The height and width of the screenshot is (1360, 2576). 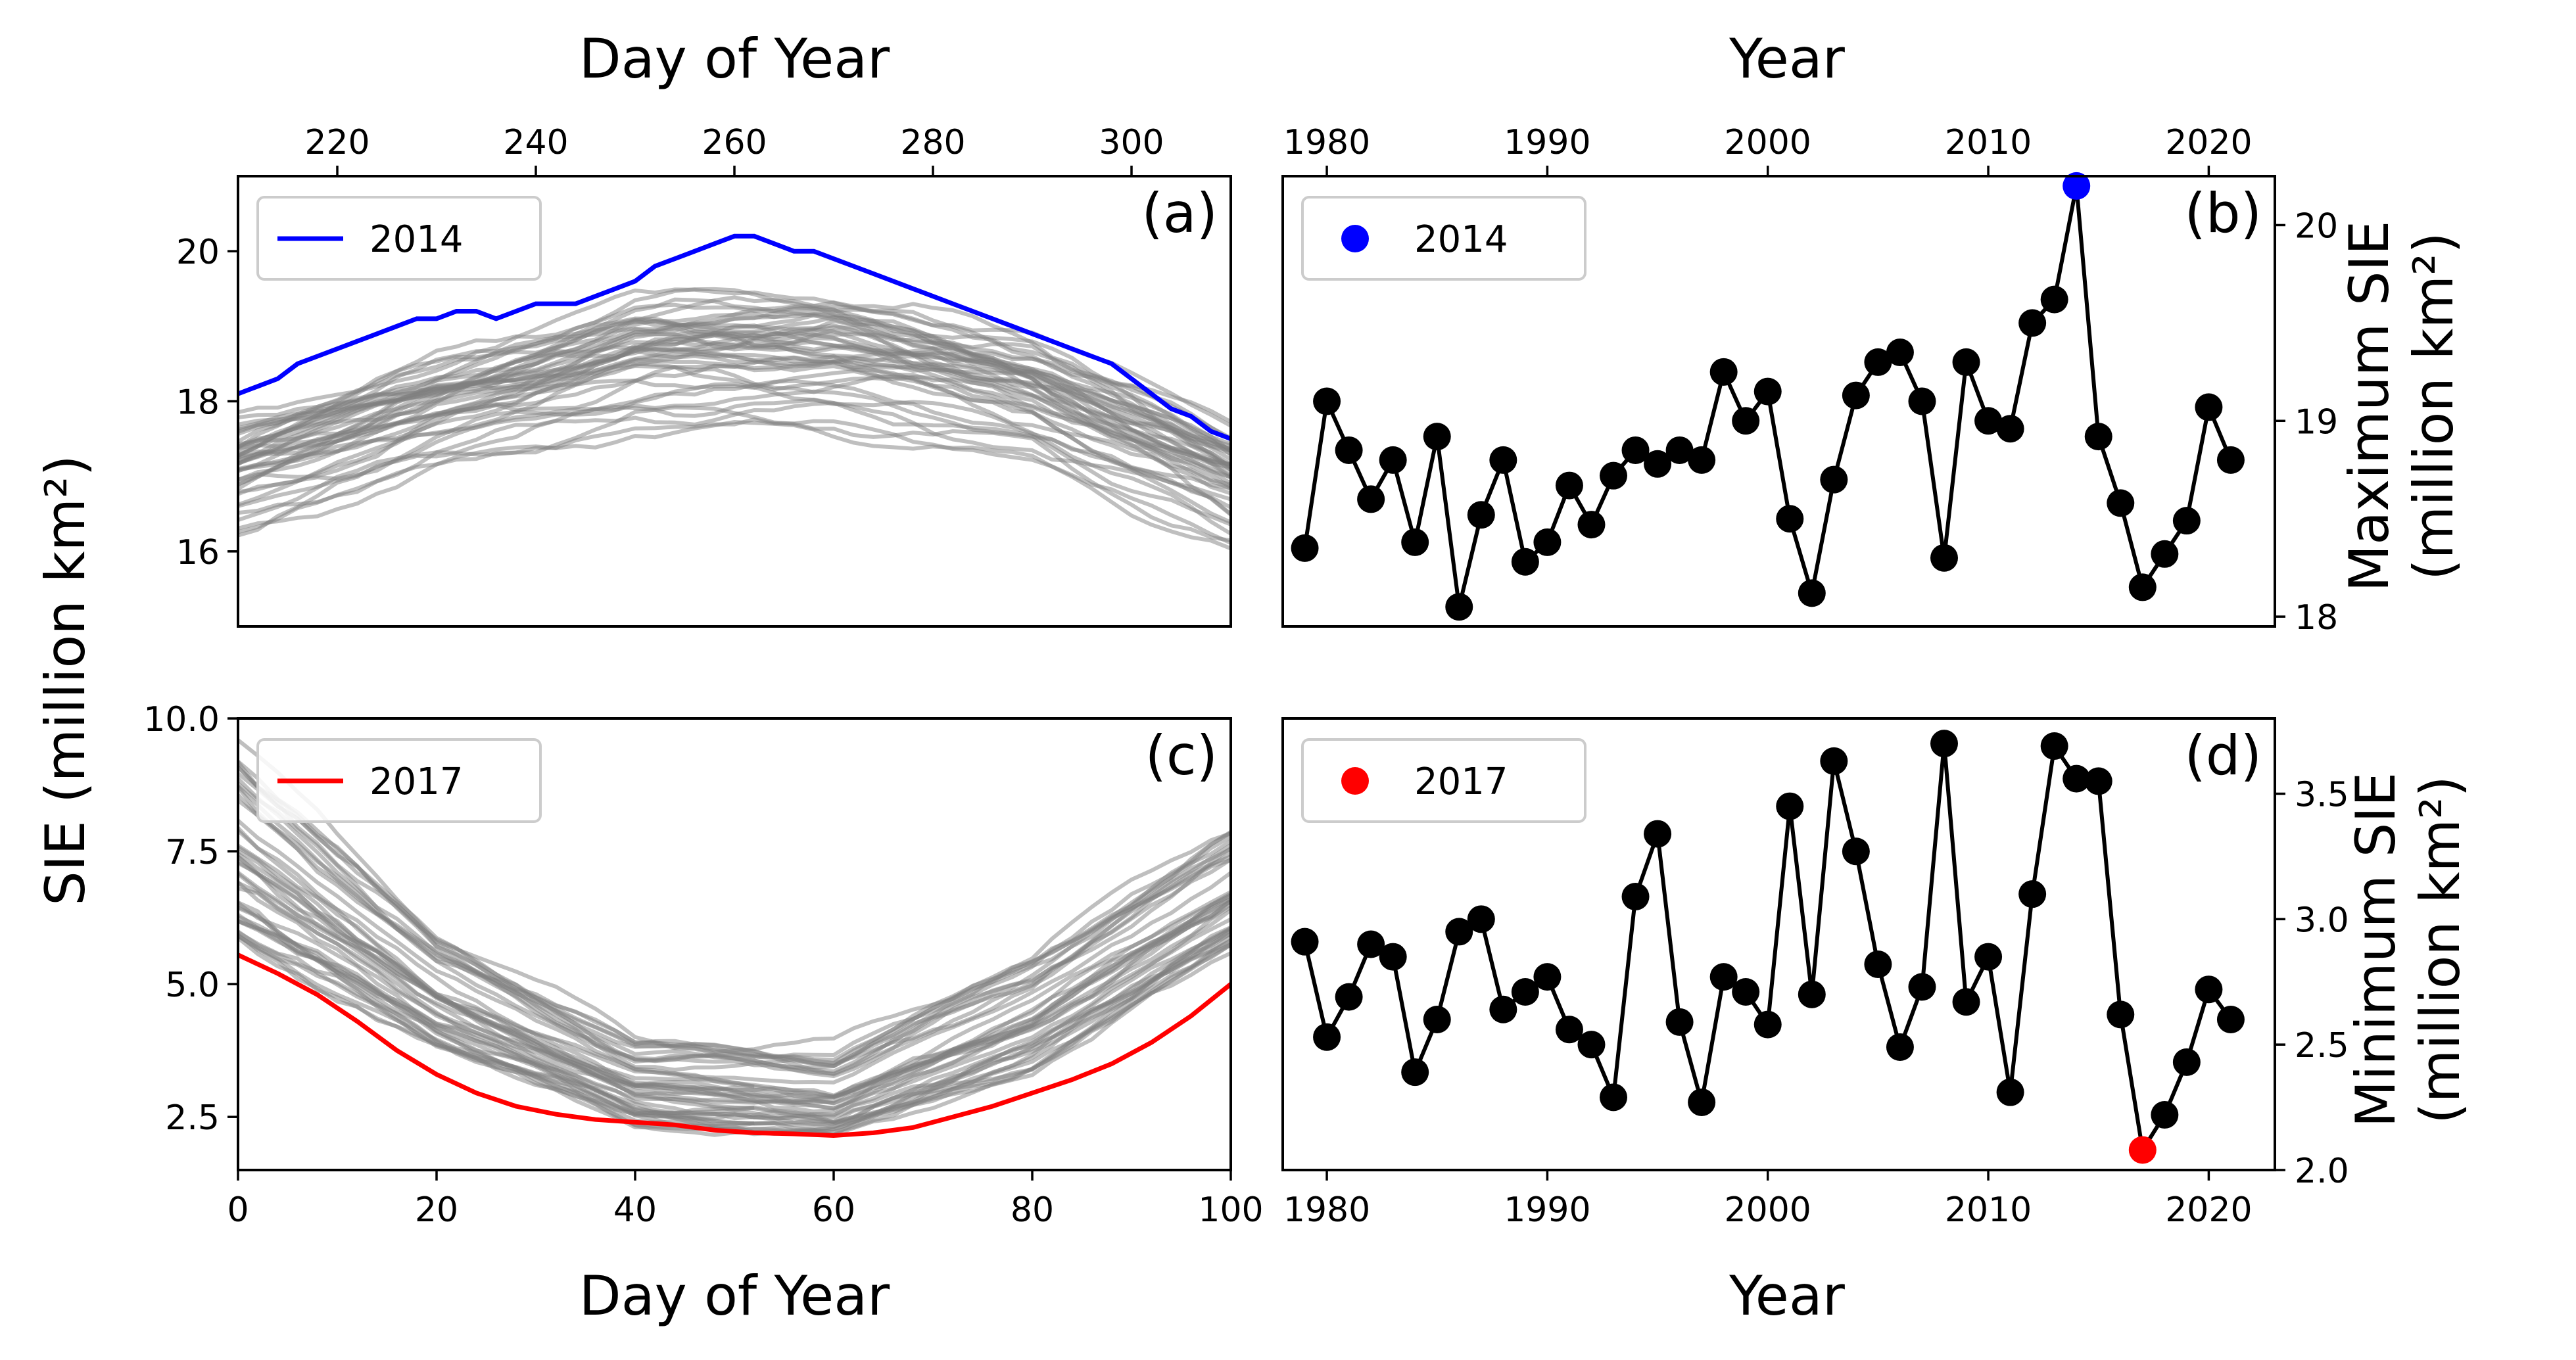 I want to click on panel-c-legend: 2017, so click(x=399, y=780).